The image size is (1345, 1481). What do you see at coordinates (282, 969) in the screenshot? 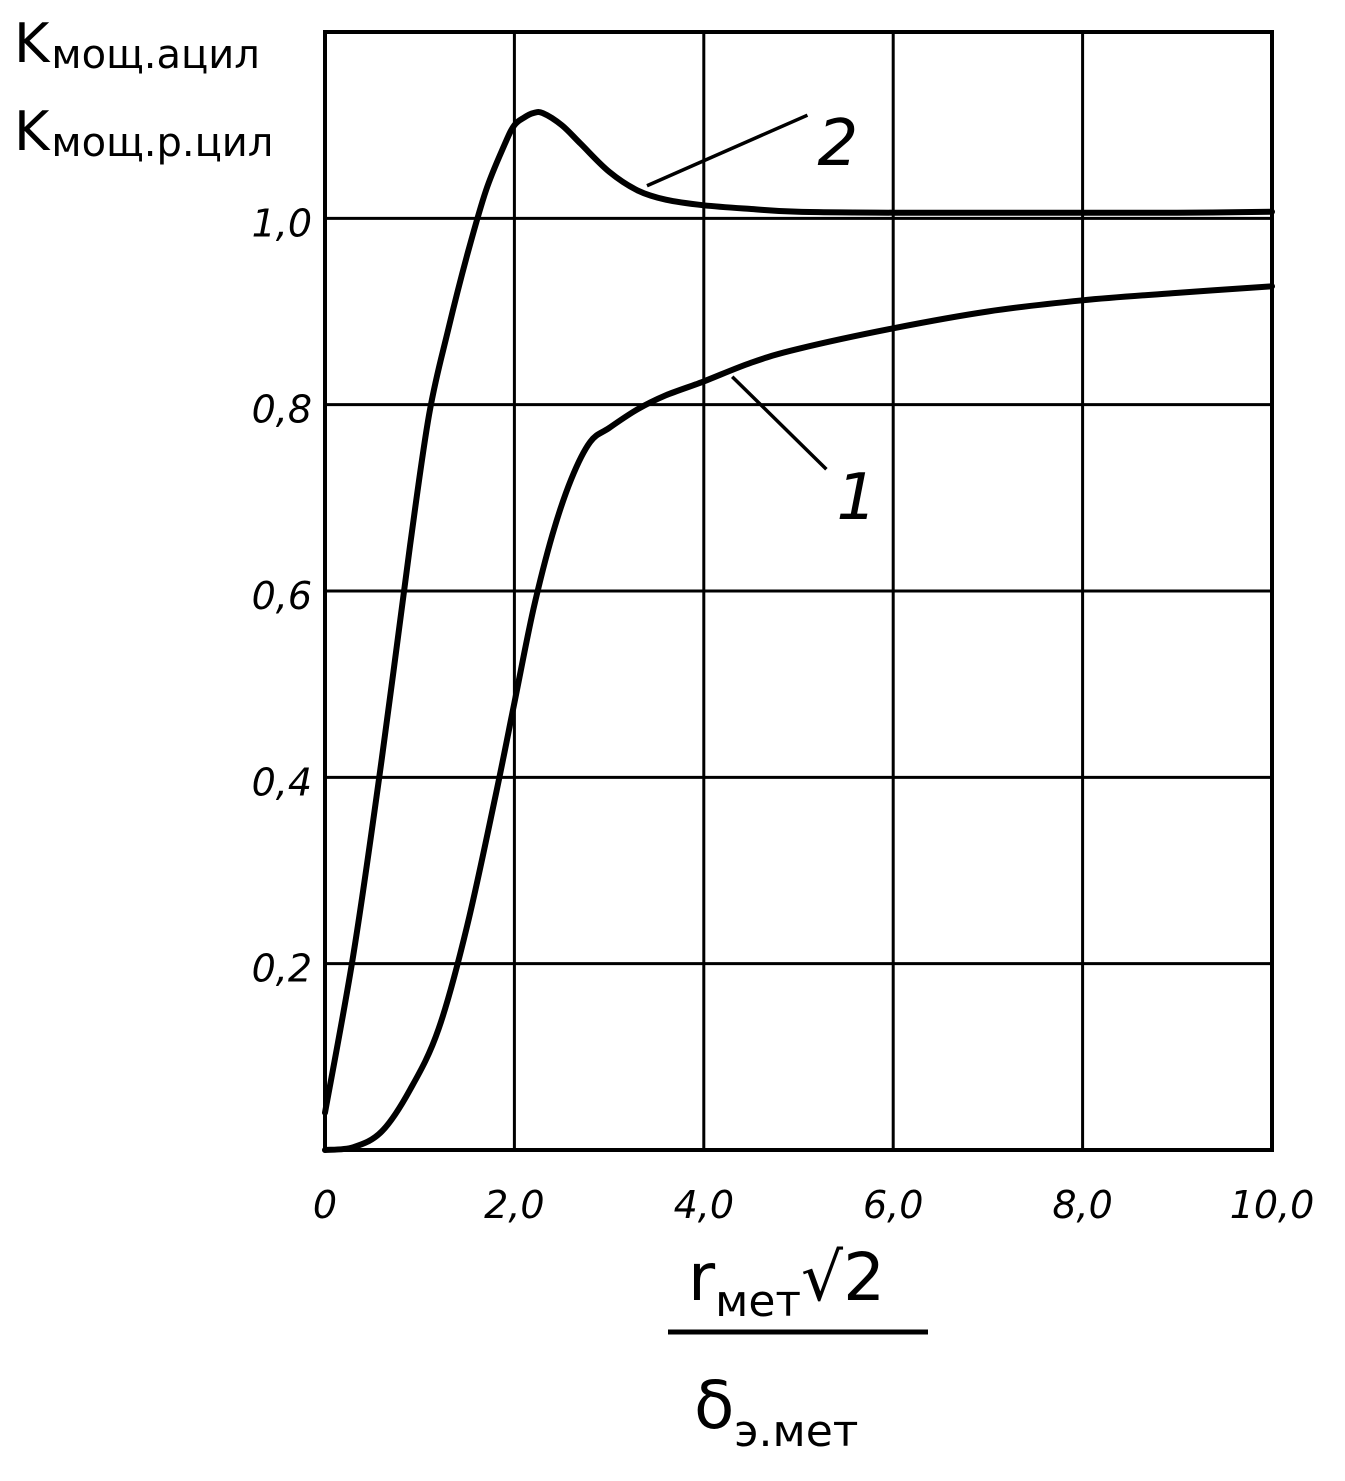
I see `y-tick-label: 0,2` at bounding box center [282, 969].